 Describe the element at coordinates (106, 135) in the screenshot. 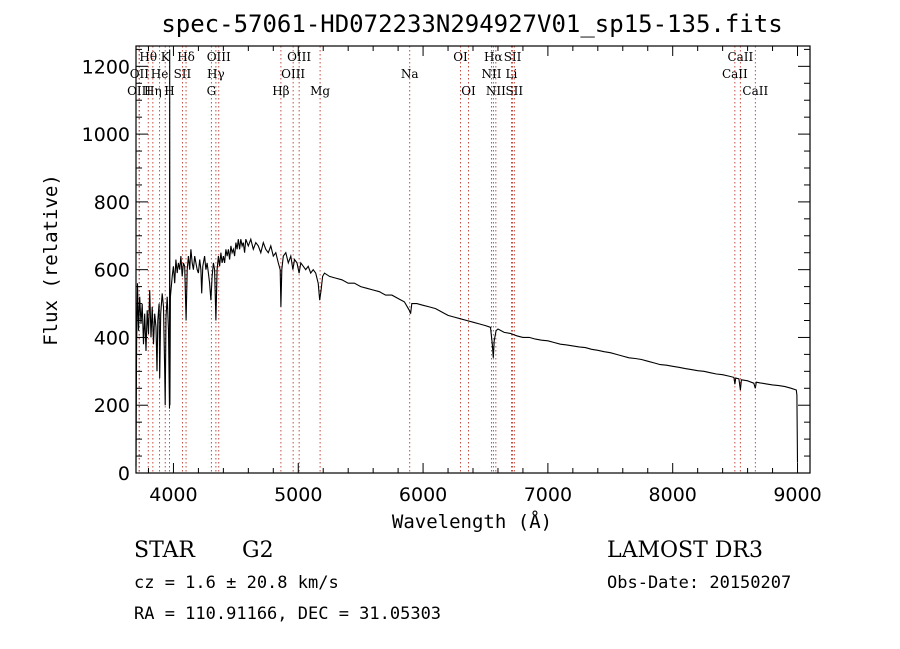

I see `y-tick-label: 1000` at that location.